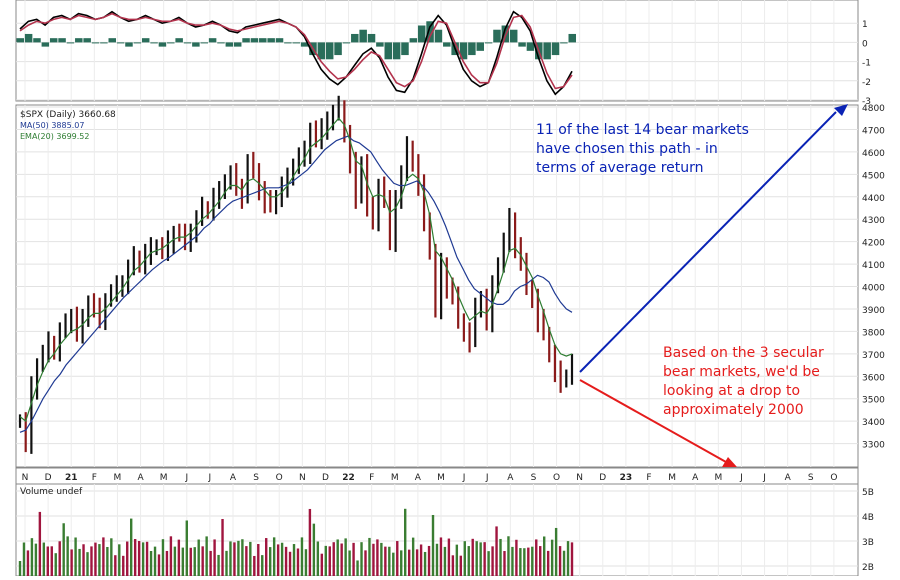 This screenshot has height=580, width=900. I want to click on volume-y-tick: 5B, so click(868, 493).